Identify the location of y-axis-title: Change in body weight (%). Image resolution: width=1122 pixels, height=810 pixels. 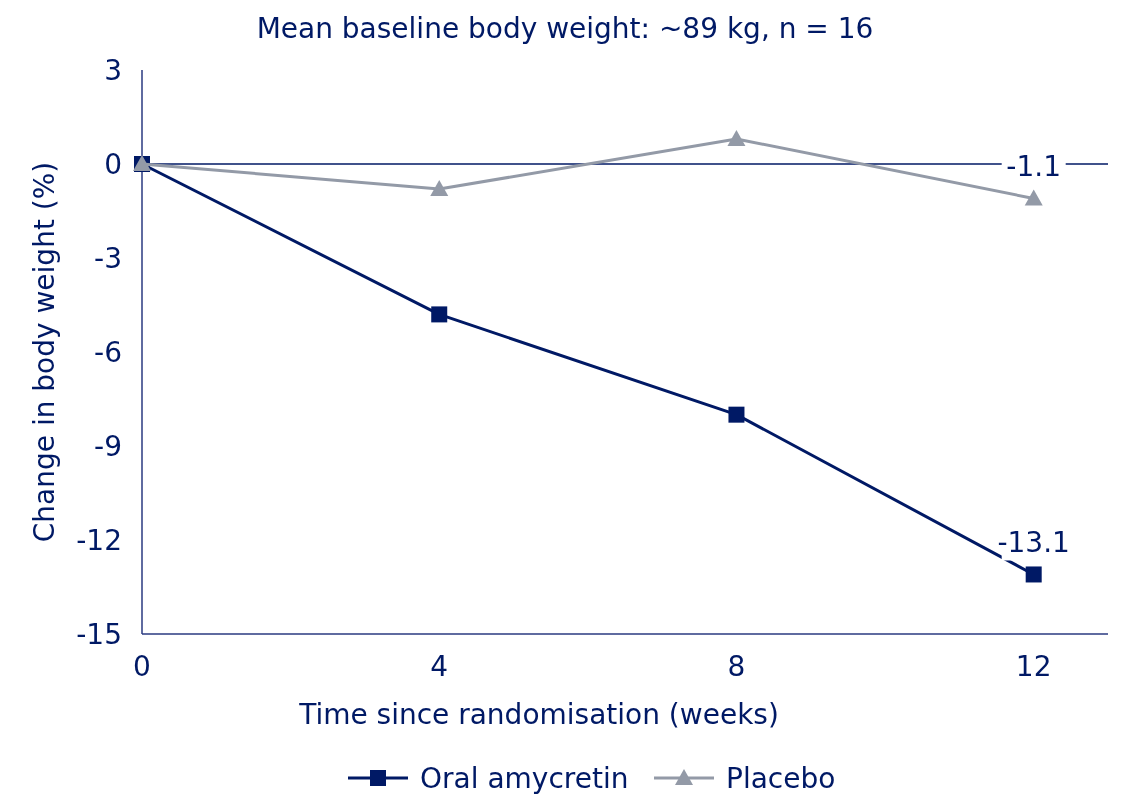
(44, 352).